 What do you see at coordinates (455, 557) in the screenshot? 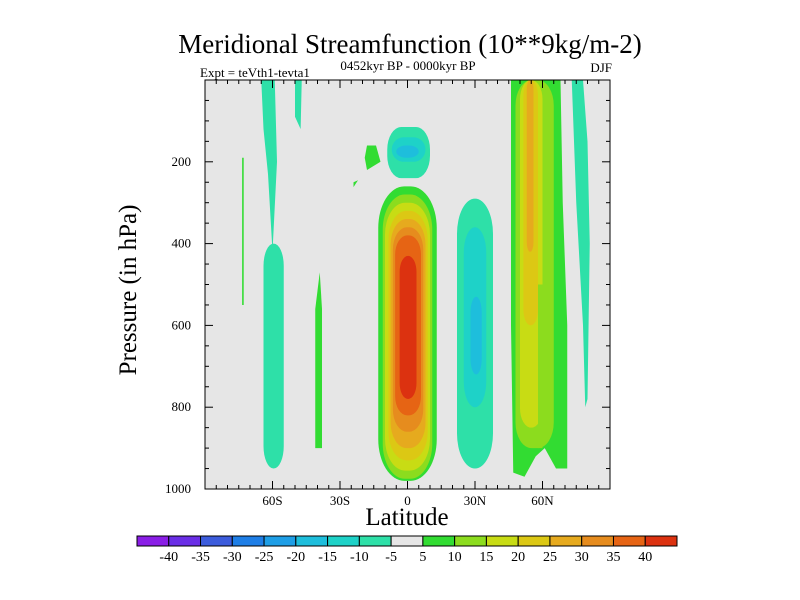
I see `colorbar-label: 10` at bounding box center [455, 557].